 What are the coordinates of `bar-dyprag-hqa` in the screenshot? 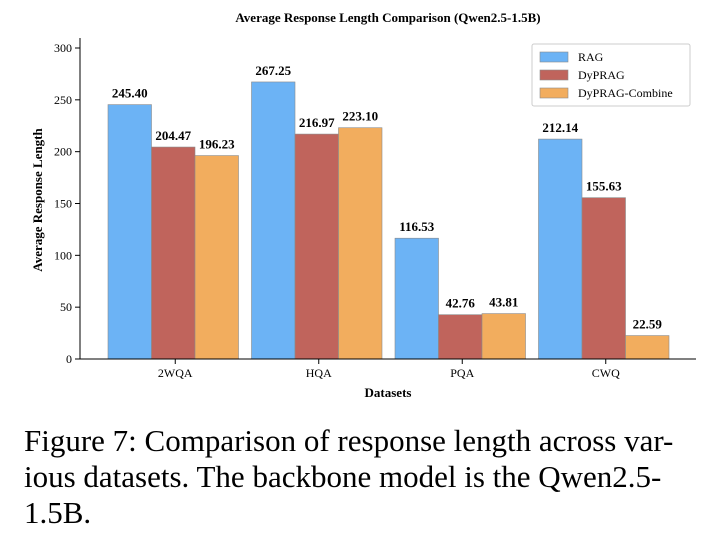 It's located at (316, 246).